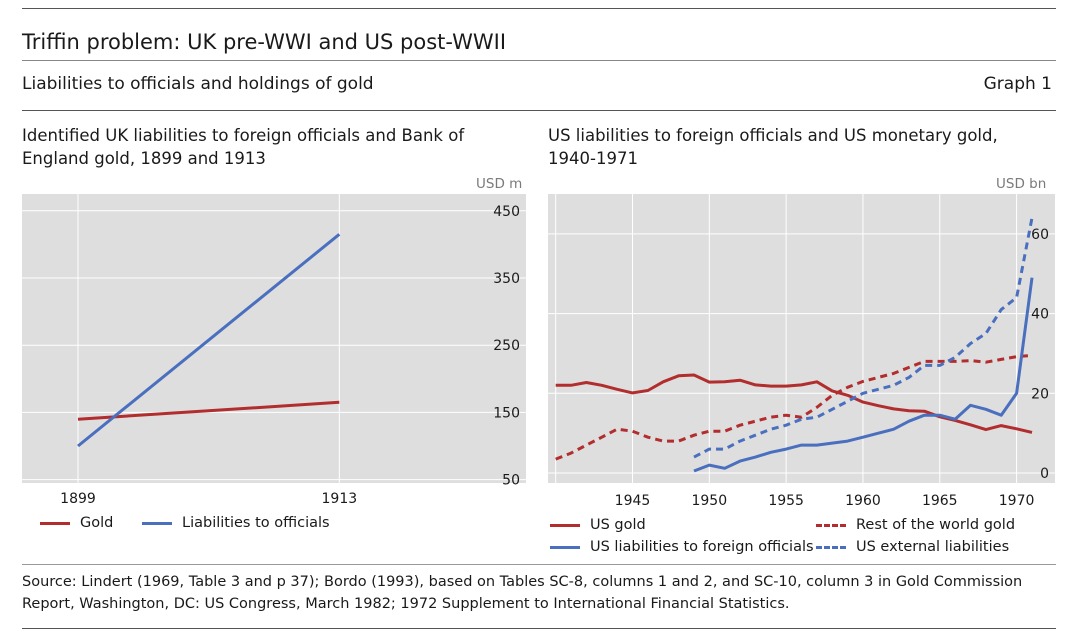  What do you see at coordinates (499, 184) in the screenshot?
I see `left-panel-unit: USD m` at bounding box center [499, 184].